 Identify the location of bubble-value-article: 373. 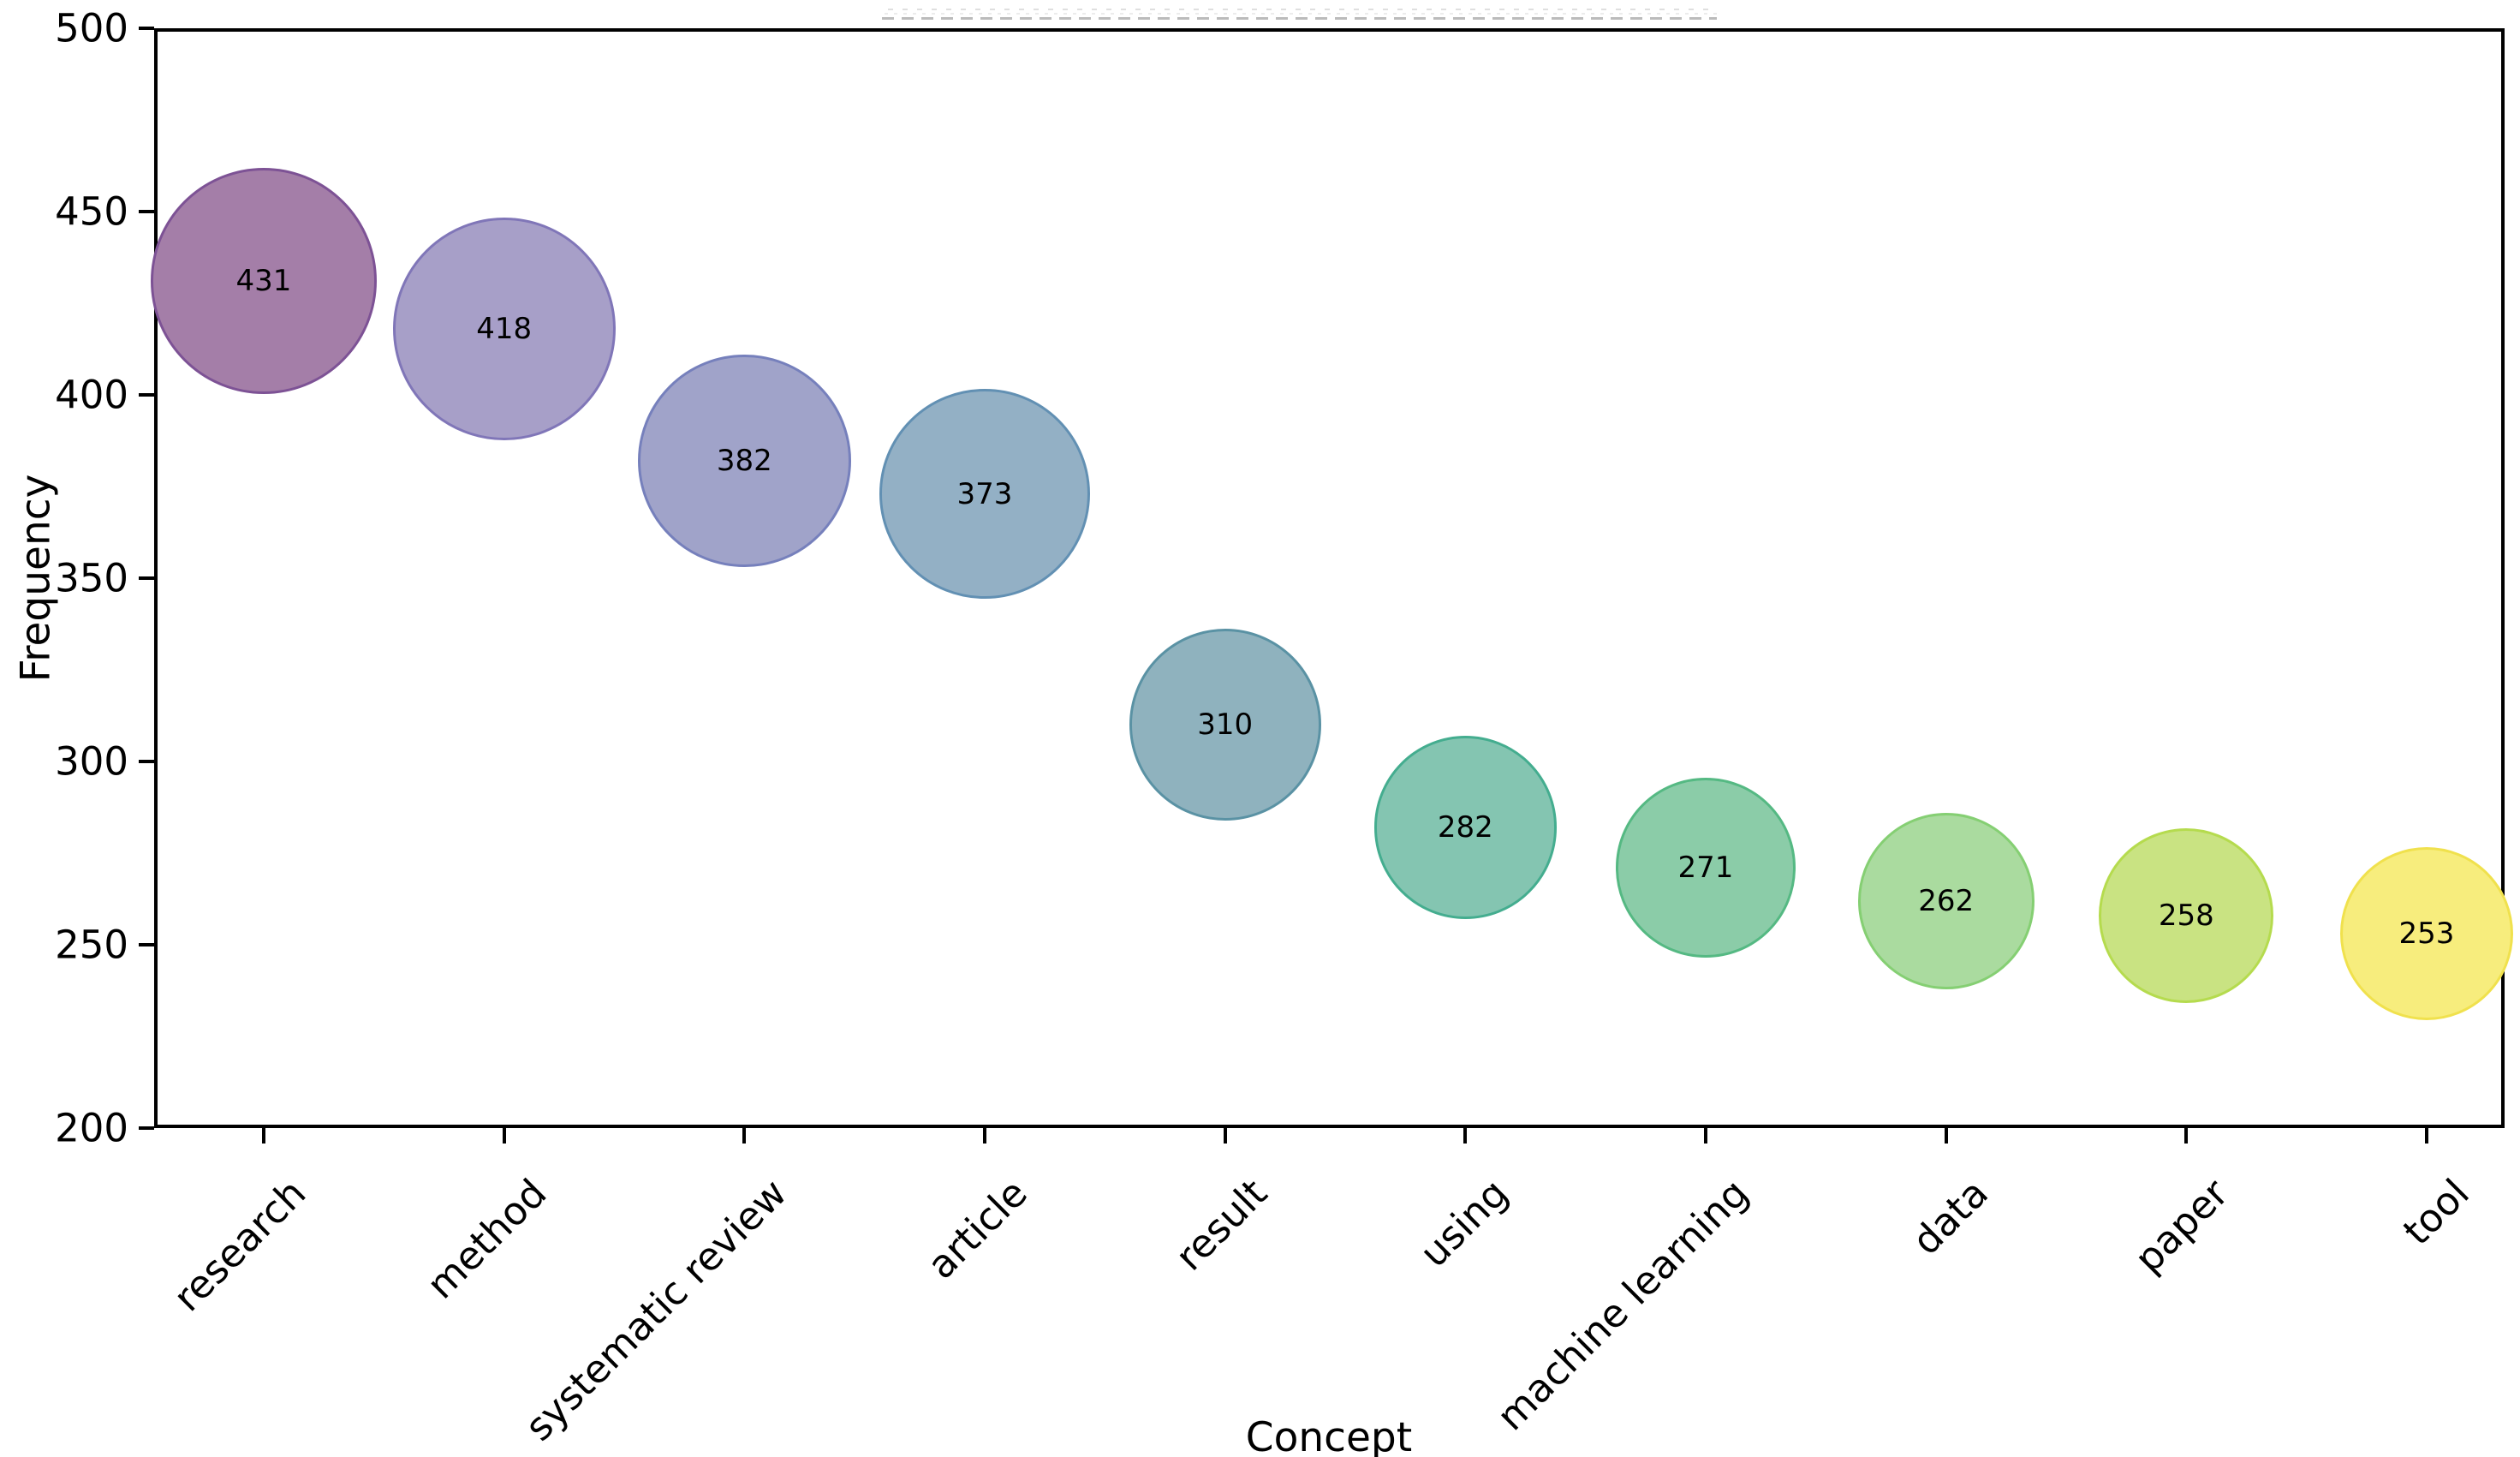
(985, 493).